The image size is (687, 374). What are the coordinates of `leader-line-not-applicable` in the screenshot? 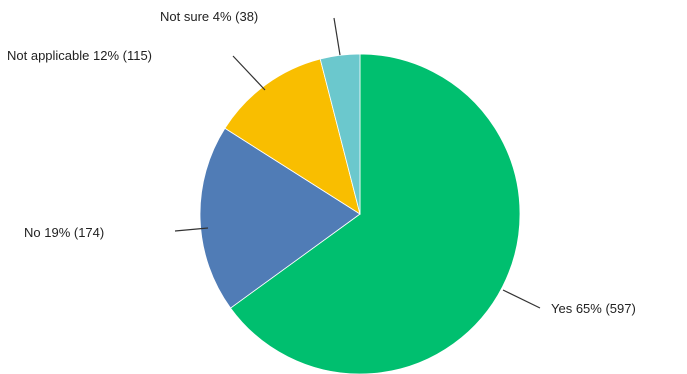 It's located at (249, 73).